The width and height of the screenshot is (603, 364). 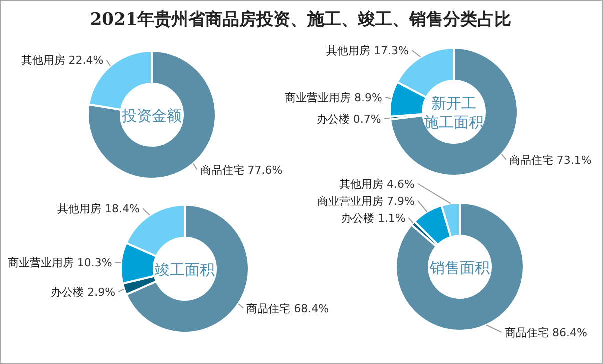 I want to click on text: 新开工施工面积, so click(x=454, y=113).